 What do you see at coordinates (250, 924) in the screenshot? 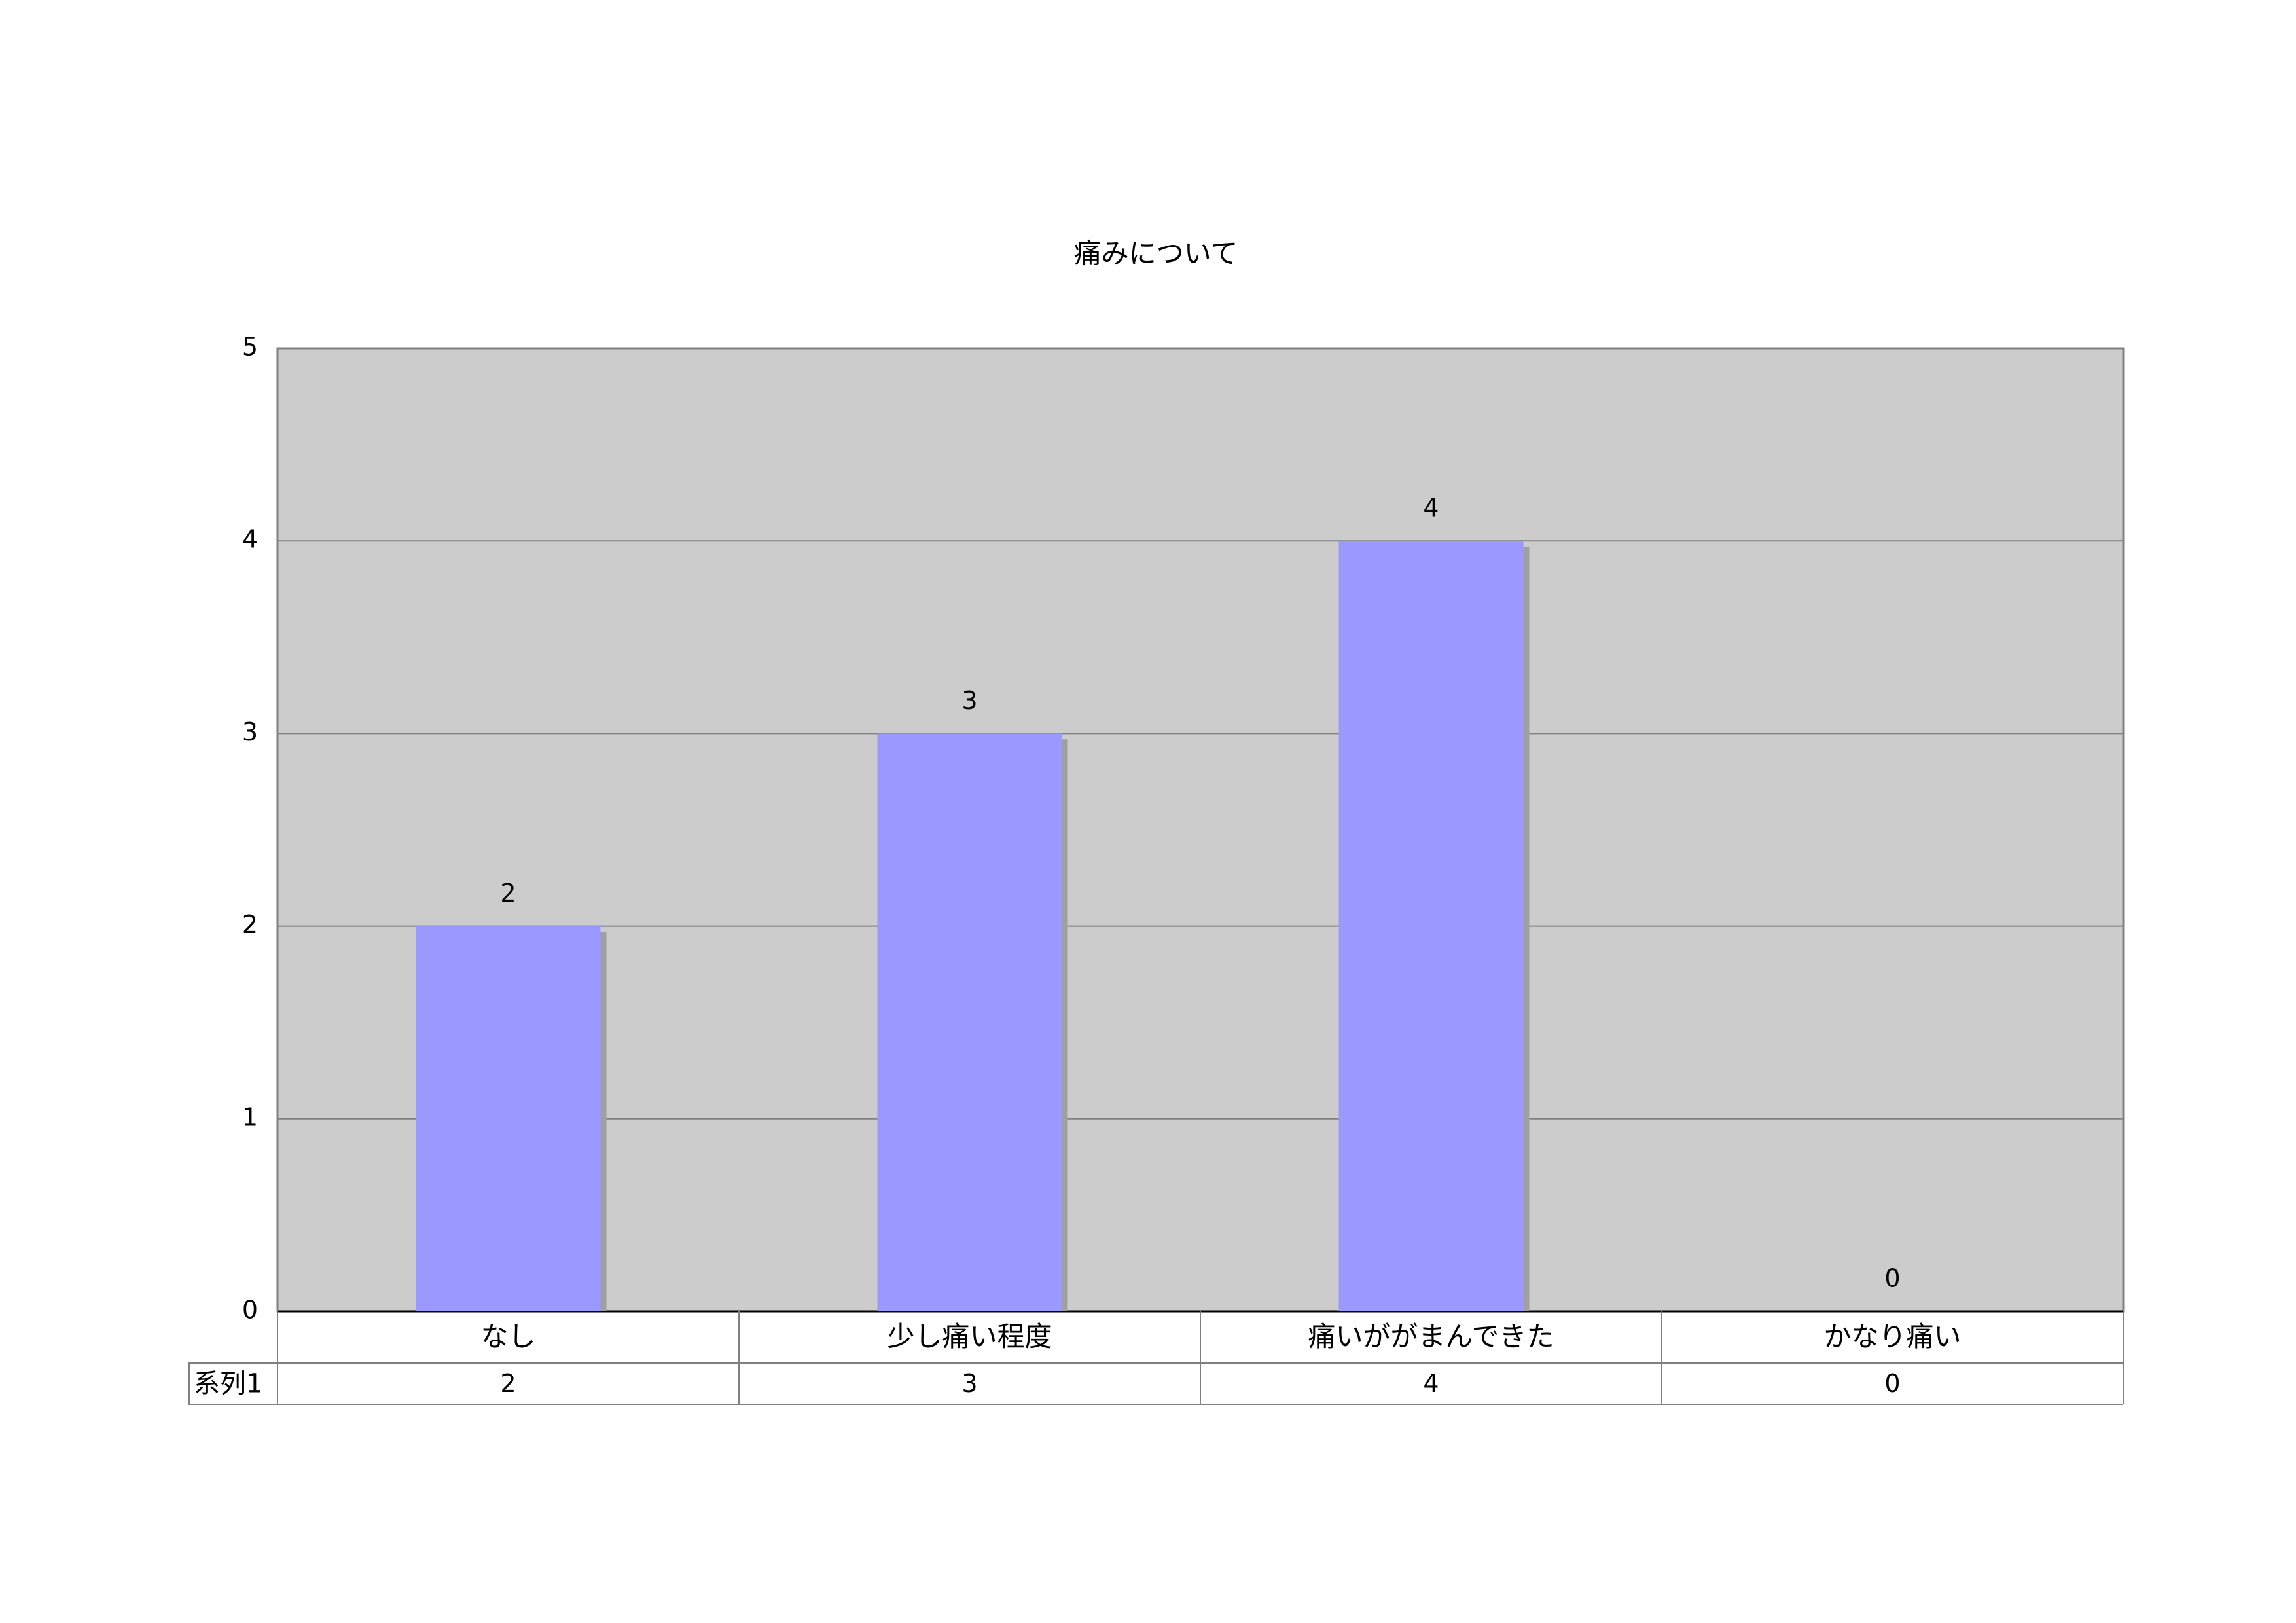
I see `y-tick-label: 2` at bounding box center [250, 924].